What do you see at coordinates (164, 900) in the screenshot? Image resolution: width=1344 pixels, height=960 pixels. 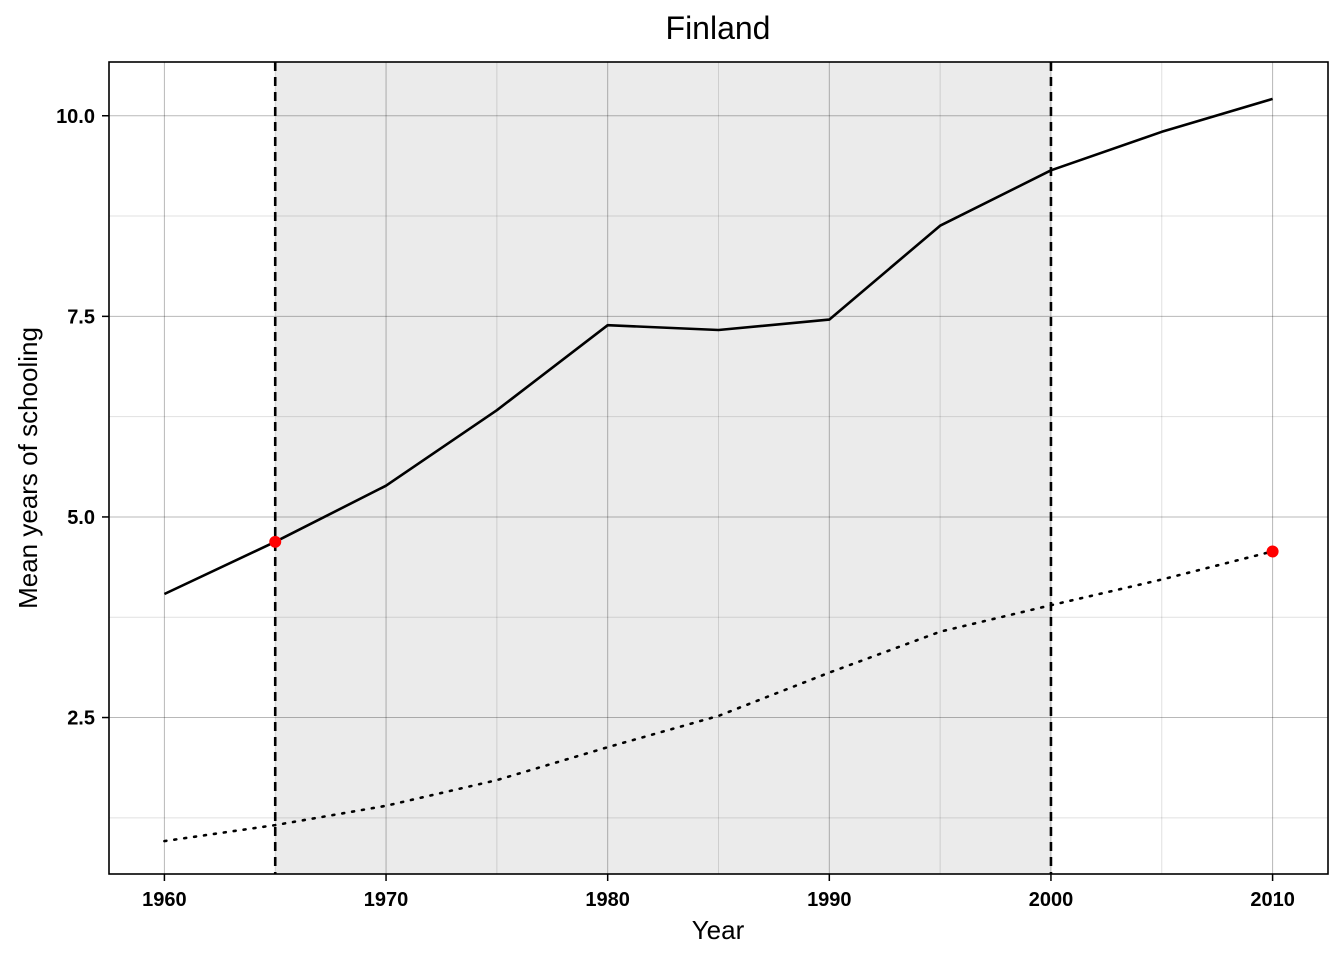 I see `x-tick-label: 1960` at bounding box center [164, 900].